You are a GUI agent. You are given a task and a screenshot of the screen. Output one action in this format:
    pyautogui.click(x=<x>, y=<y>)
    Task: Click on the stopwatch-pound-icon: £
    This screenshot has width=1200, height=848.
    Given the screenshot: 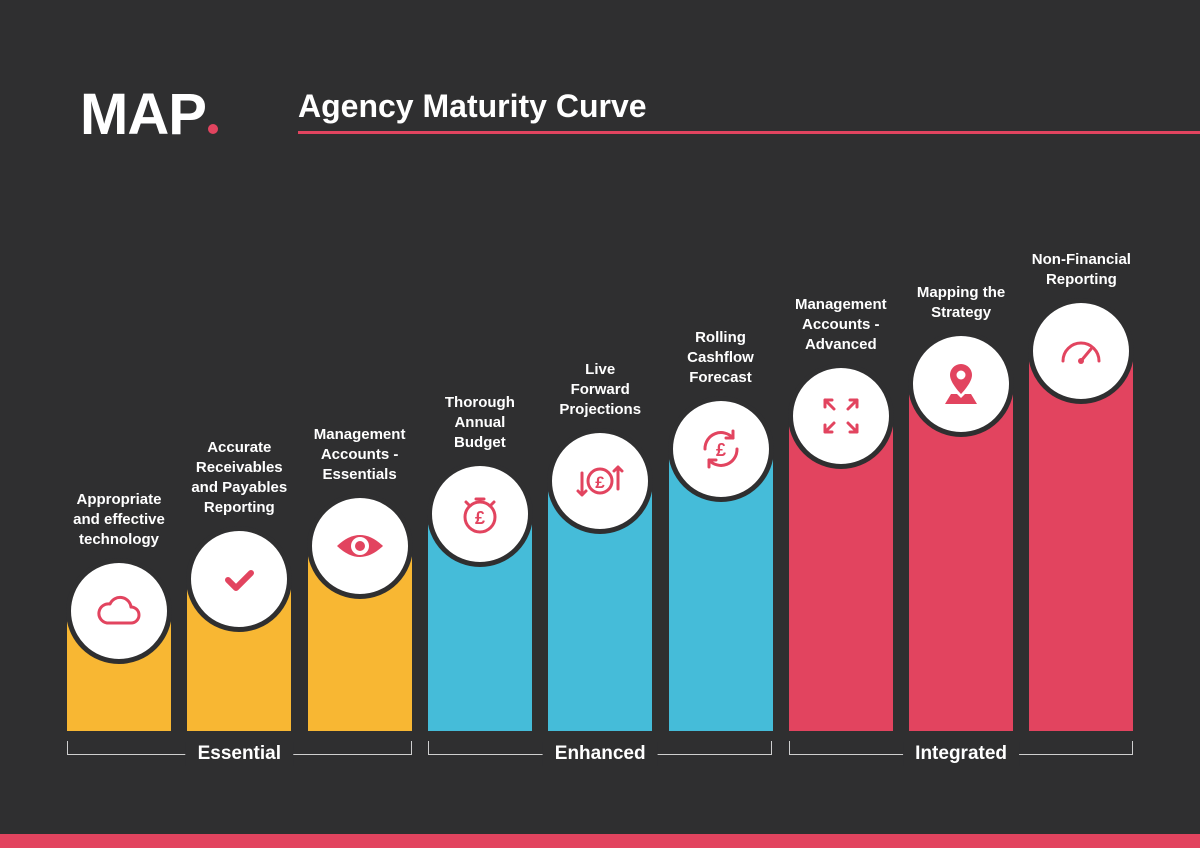 What is the action you would take?
    pyautogui.click(x=480, y=514)
    